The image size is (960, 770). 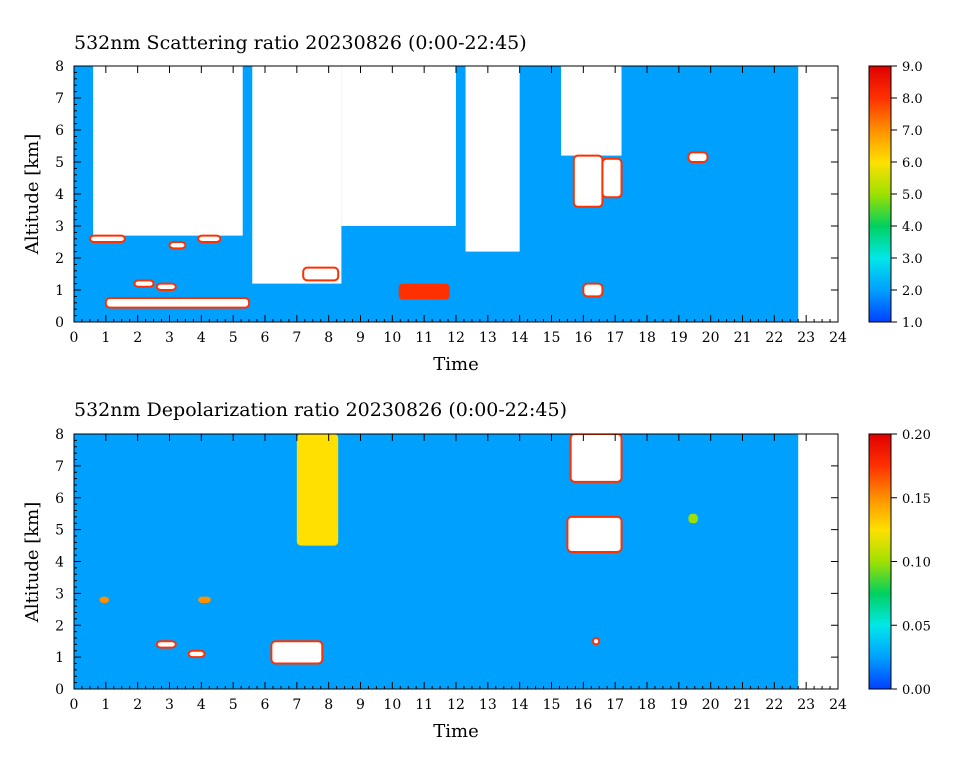 I want to click on x-tick-label: 6, so click(x=265, y=338).